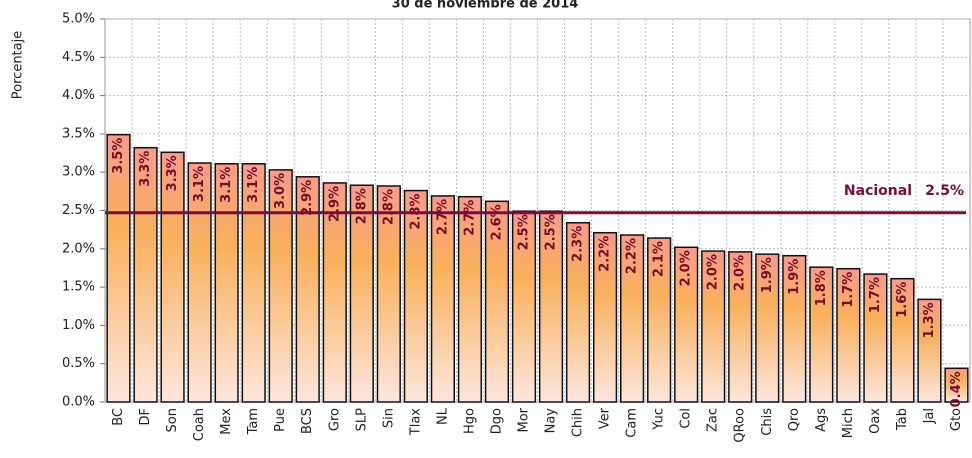 This screenshot has height=458, width=972. Describe the element at coordinates (794, 419) in the screenshot. I see `x-tick-label: Qro` at that location.